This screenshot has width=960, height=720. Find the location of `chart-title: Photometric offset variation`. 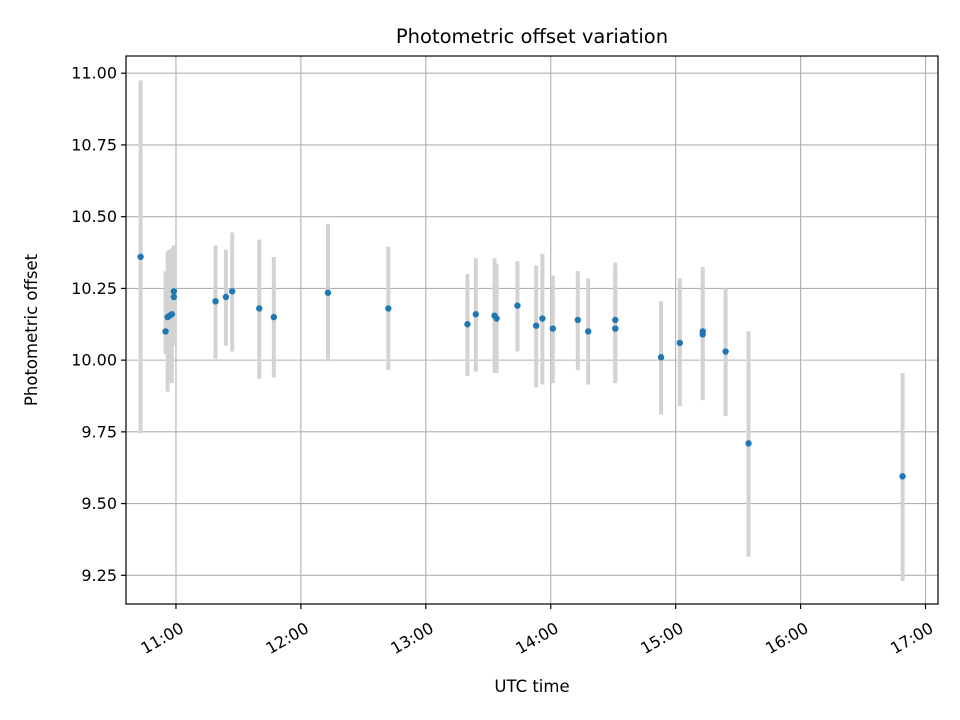

chart-title: Photometric offset variation is located at coordinates (532, 36).